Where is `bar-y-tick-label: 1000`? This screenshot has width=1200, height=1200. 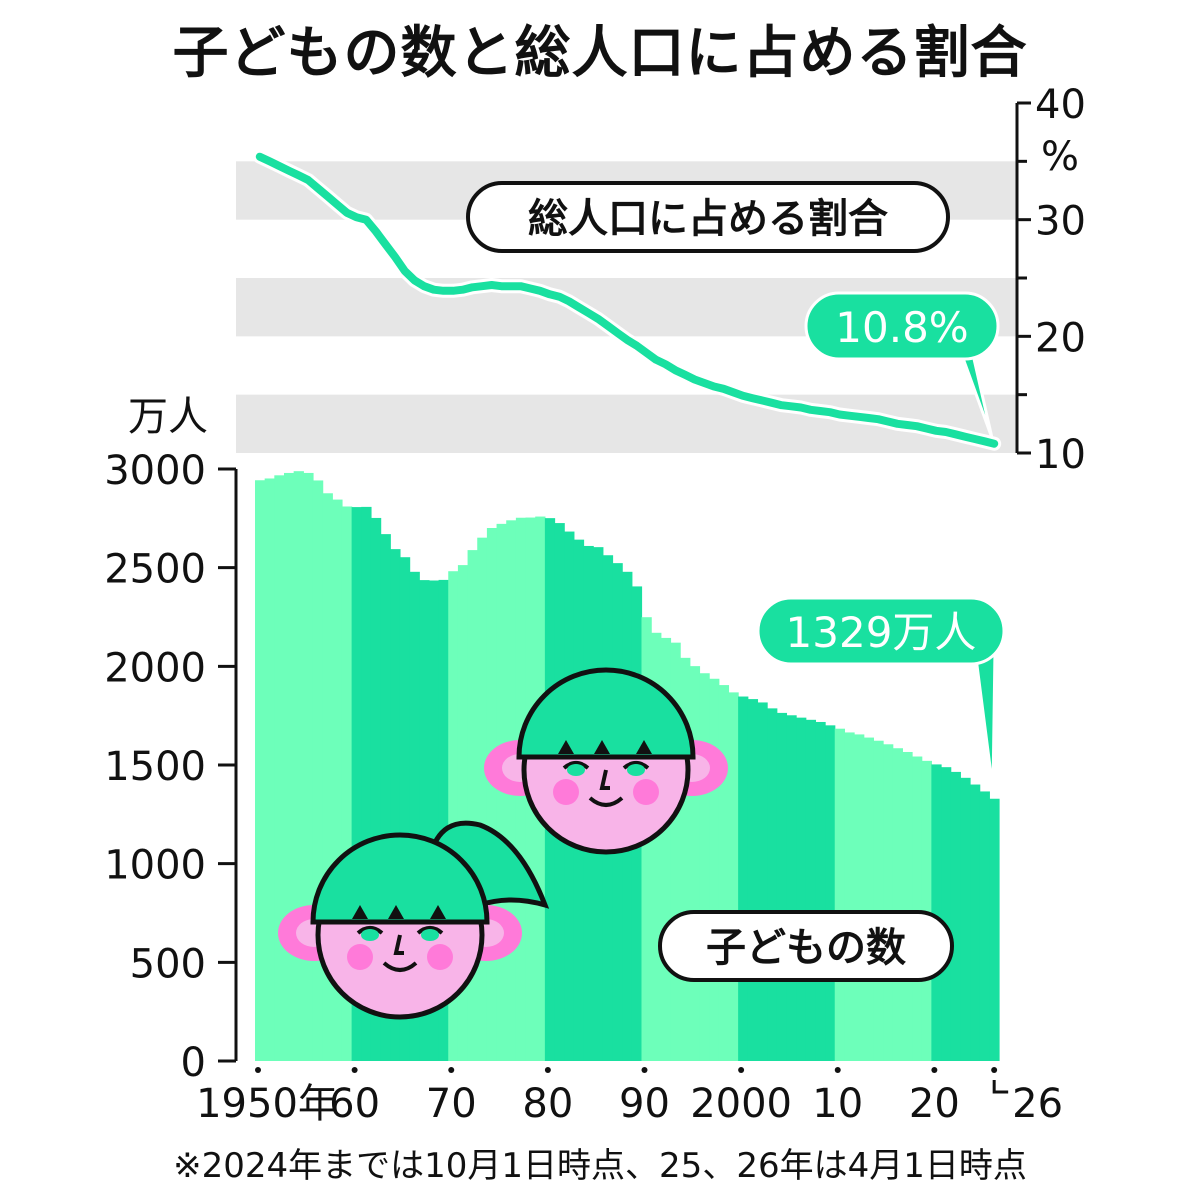 bar-y-tick-label: 1000 is located at coordinates (155, 866).